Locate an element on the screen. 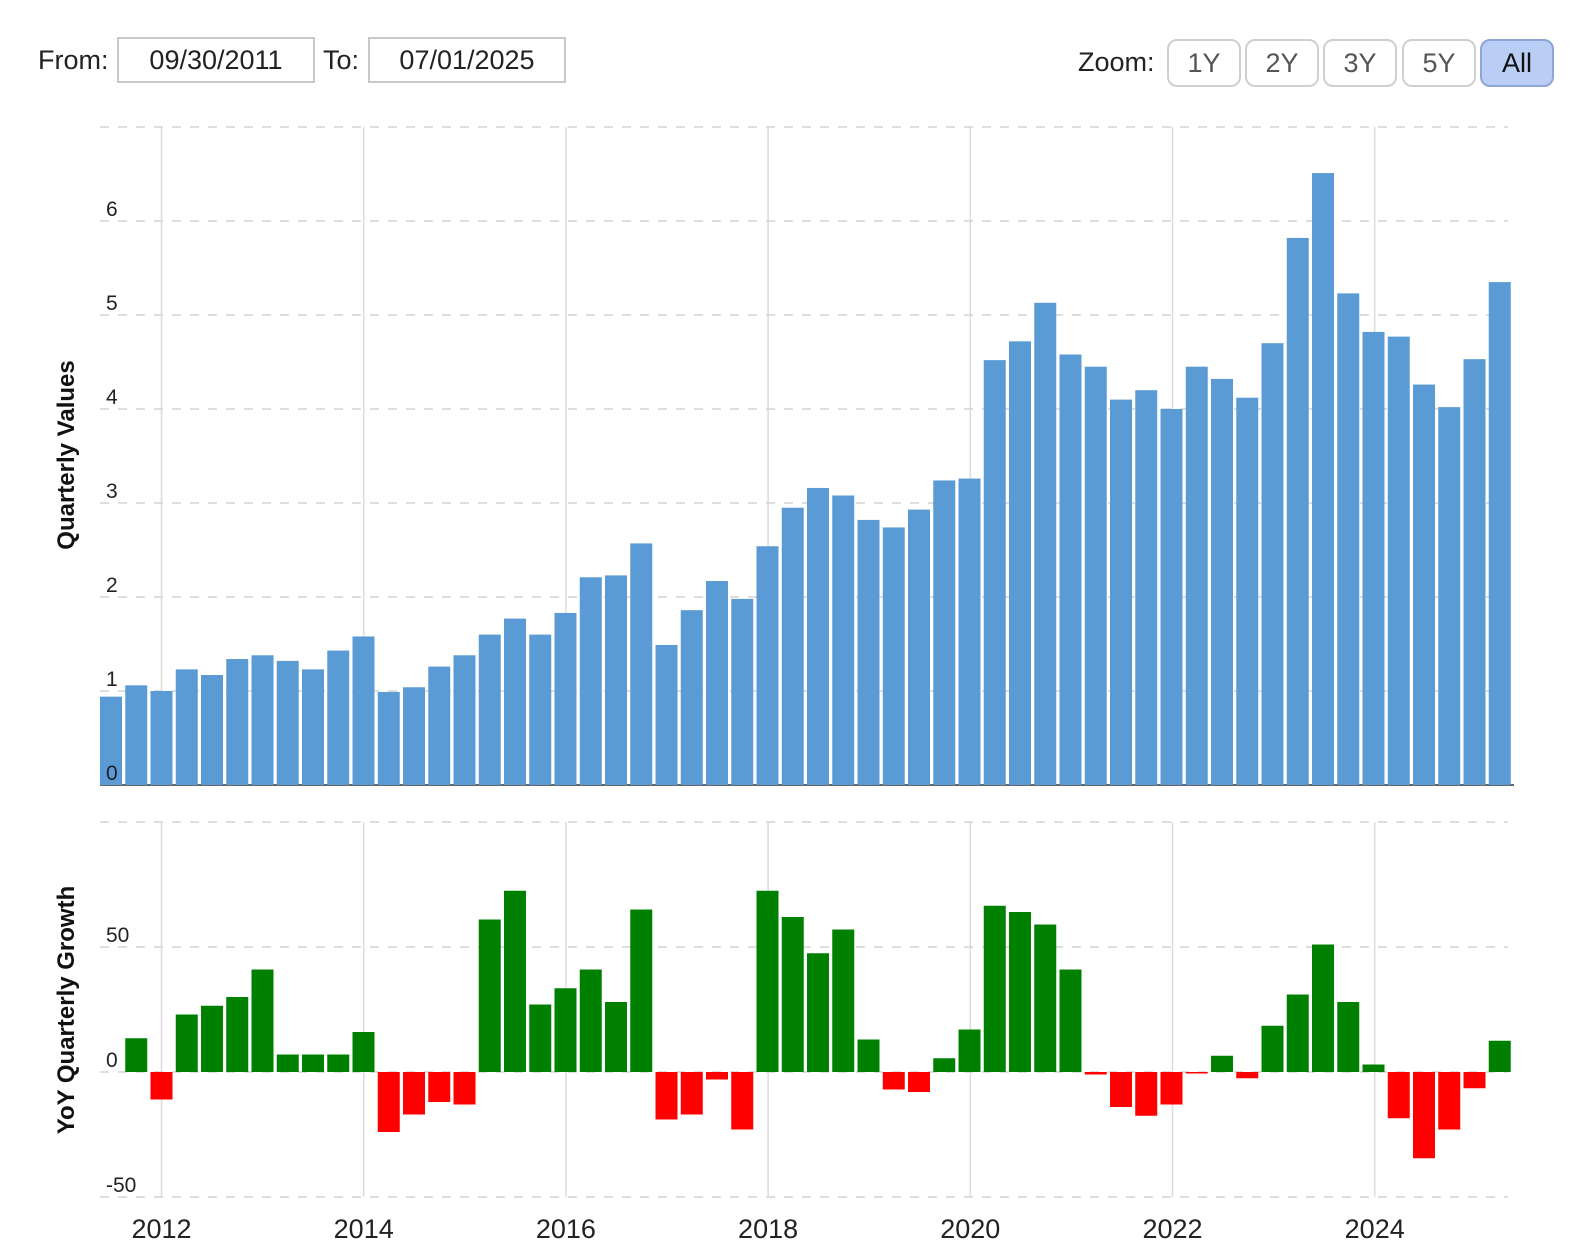 Image resolution: width=1570 pixels, height=1254 pixels. zoom-3y-button: 3Y is located at coordinates (1360, 63).